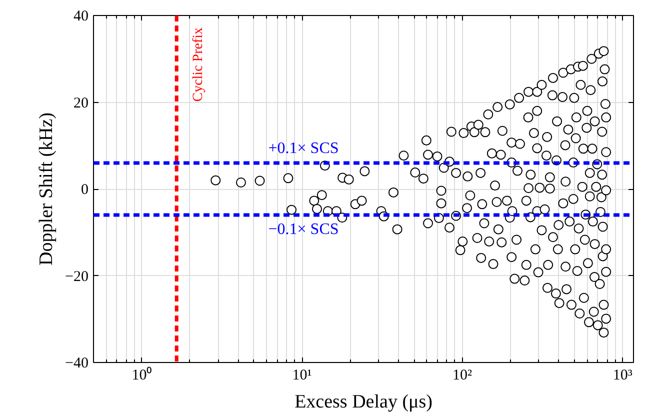 The height and width of the screenshot is (415, 645). What do you see at coordinates (77, 364) in the screenshot?
I see `y-tick-label: −40` at bounding box center [77, 364].